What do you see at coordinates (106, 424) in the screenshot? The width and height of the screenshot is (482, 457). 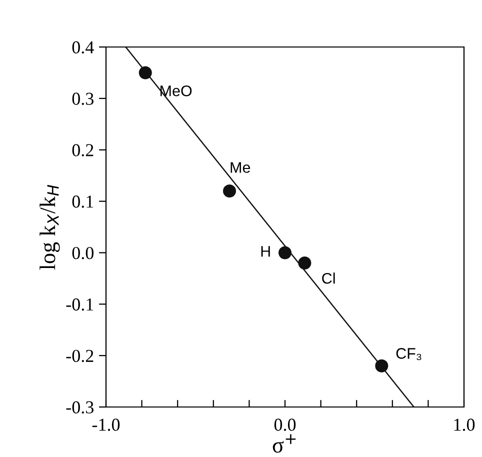 I see `x-tick-label: -1.0` at bounding box center [106, 424].